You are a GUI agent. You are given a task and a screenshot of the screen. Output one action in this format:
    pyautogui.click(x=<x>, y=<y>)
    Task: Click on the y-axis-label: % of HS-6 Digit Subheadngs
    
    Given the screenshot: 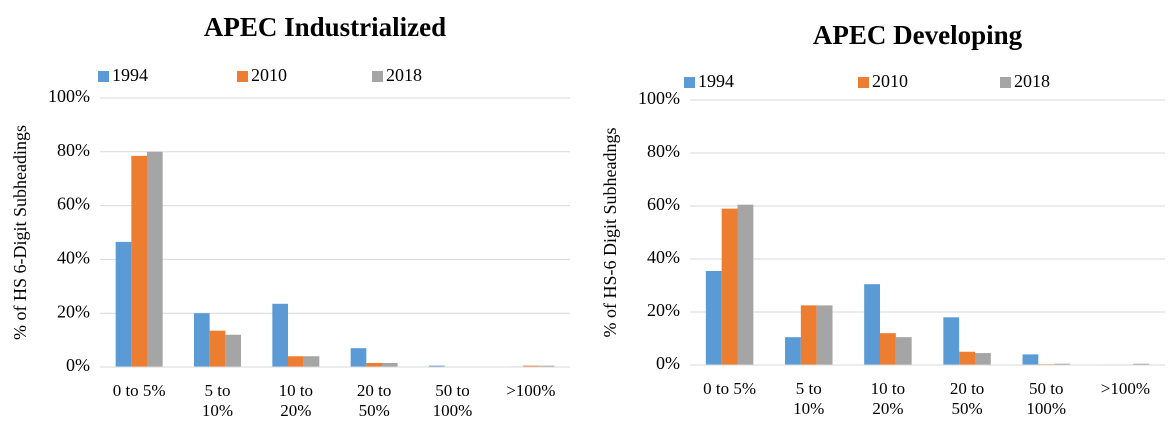 What is the action you would take?
    pyautogui.click(x=610, y=233)
    